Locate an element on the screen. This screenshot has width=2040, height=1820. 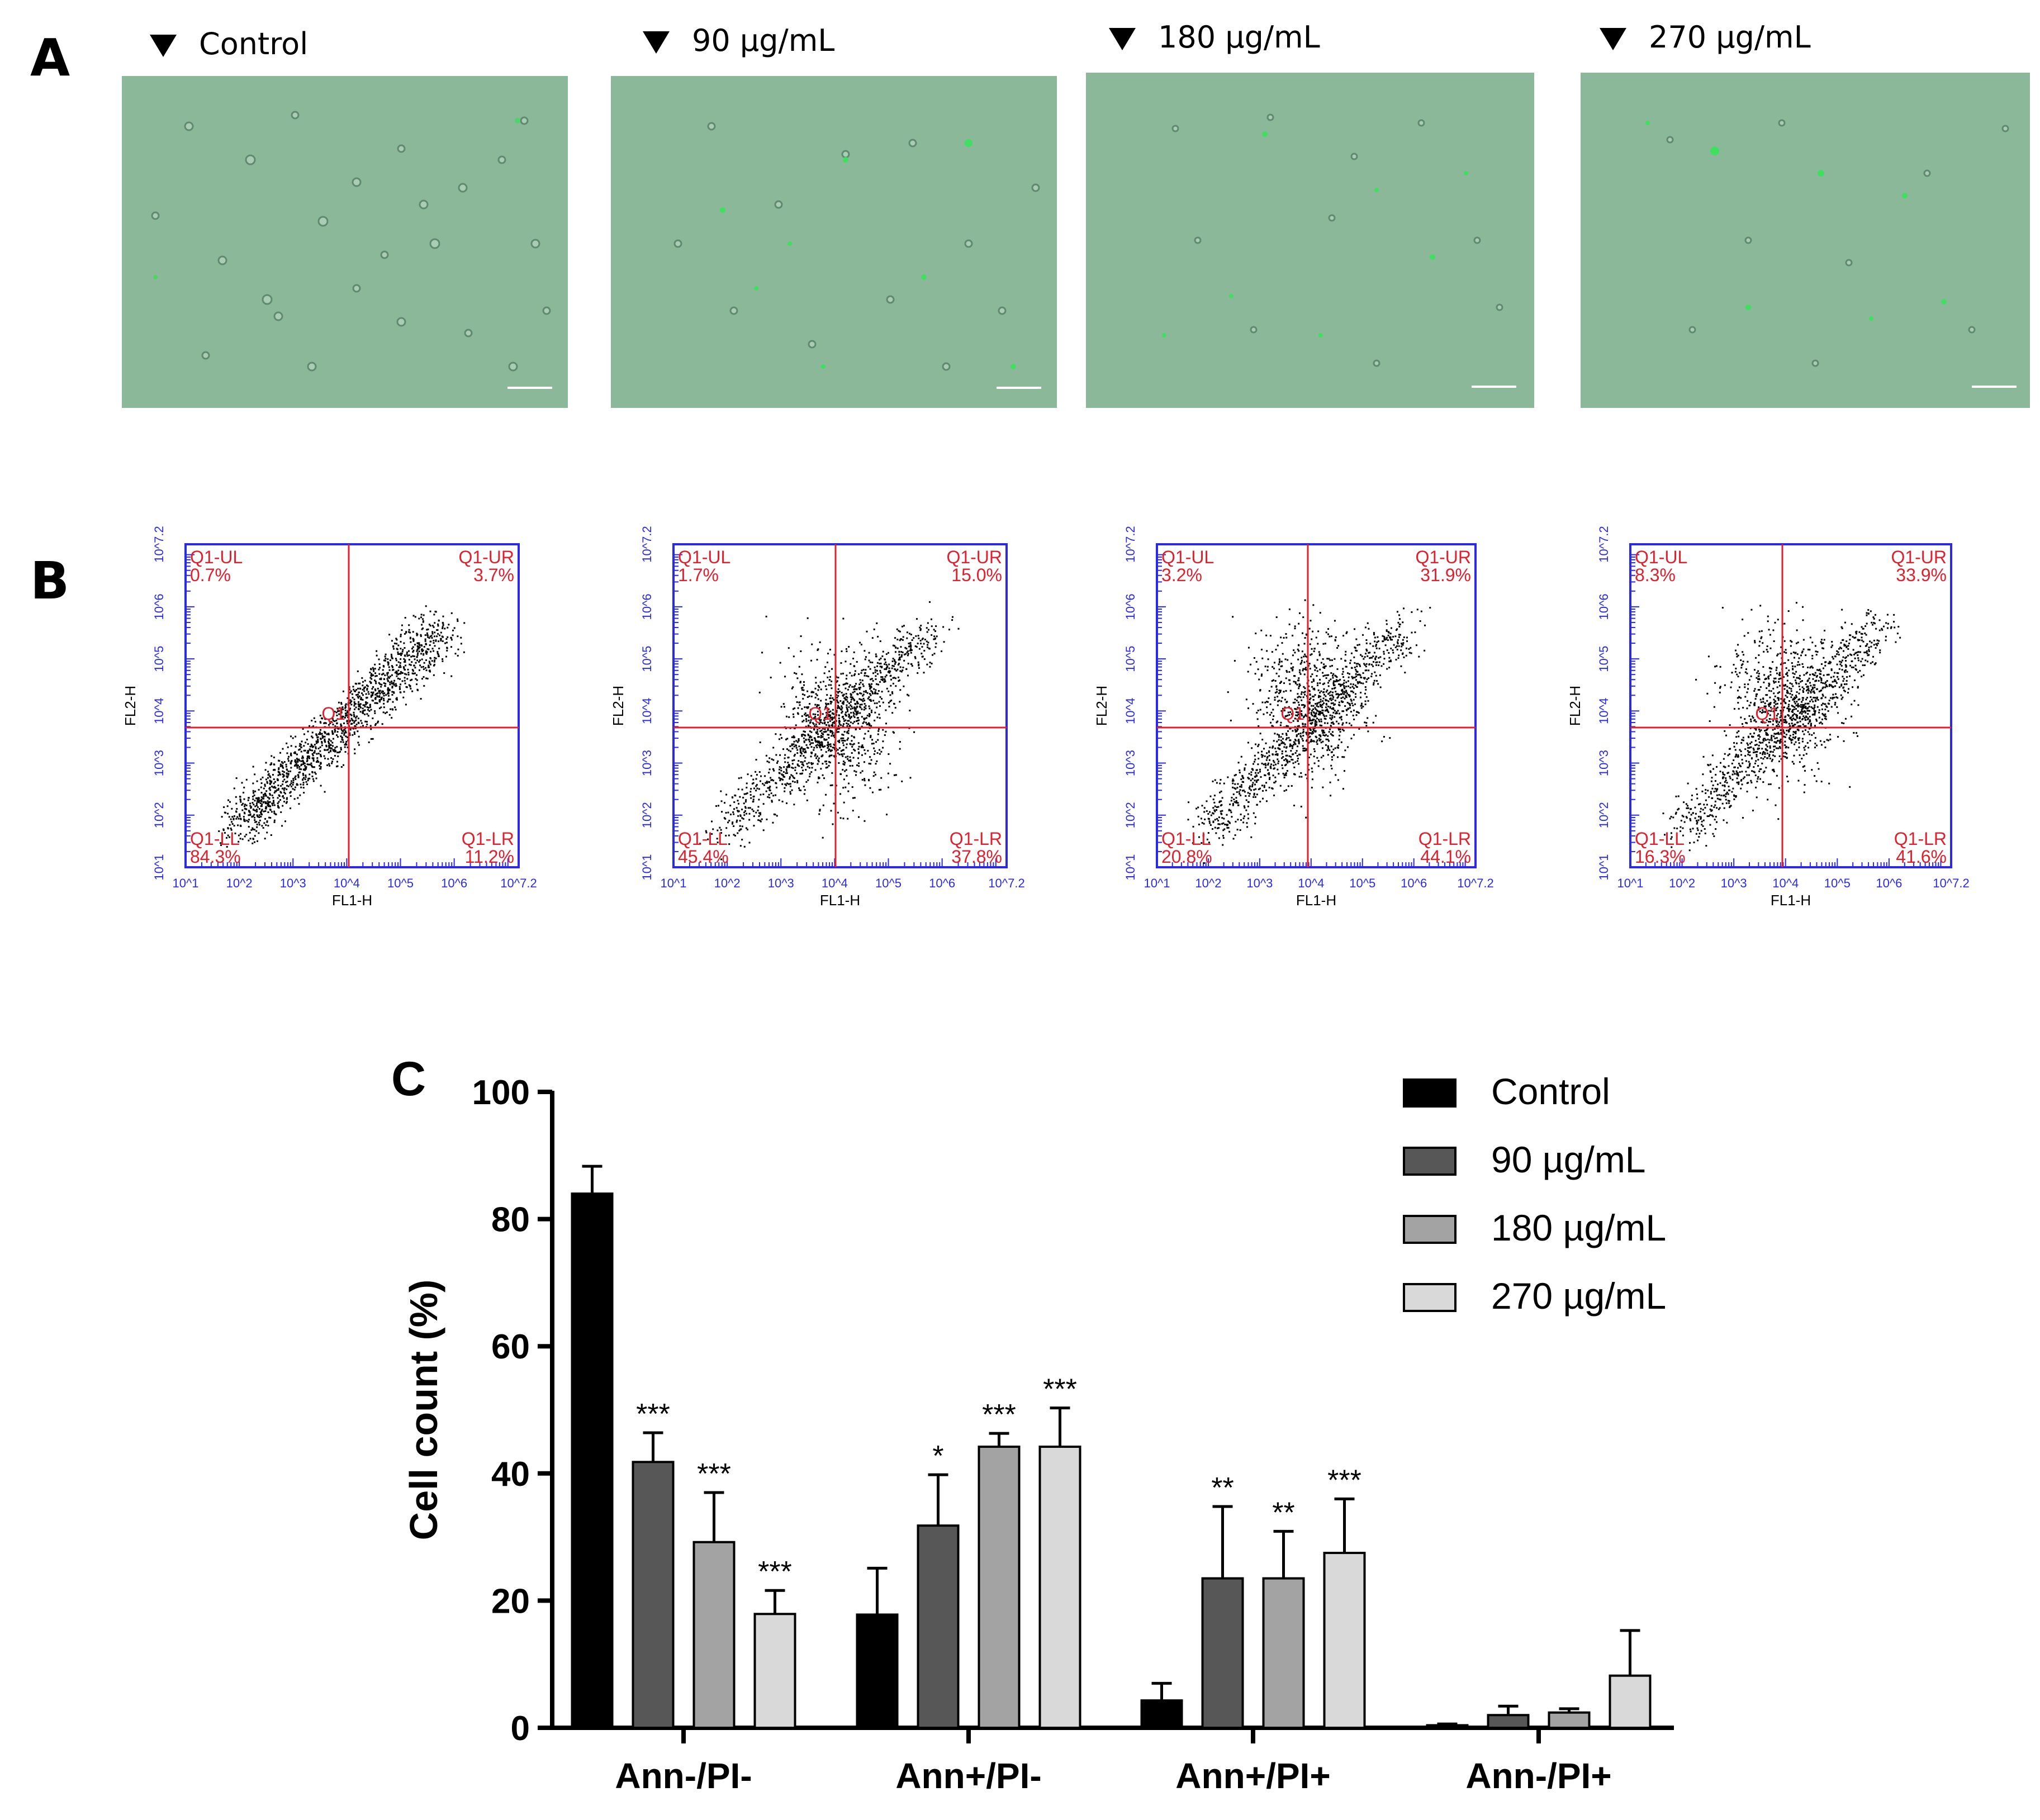
micrograph-label-text: 180 µg/mL is located at coordinates (1239, 37).